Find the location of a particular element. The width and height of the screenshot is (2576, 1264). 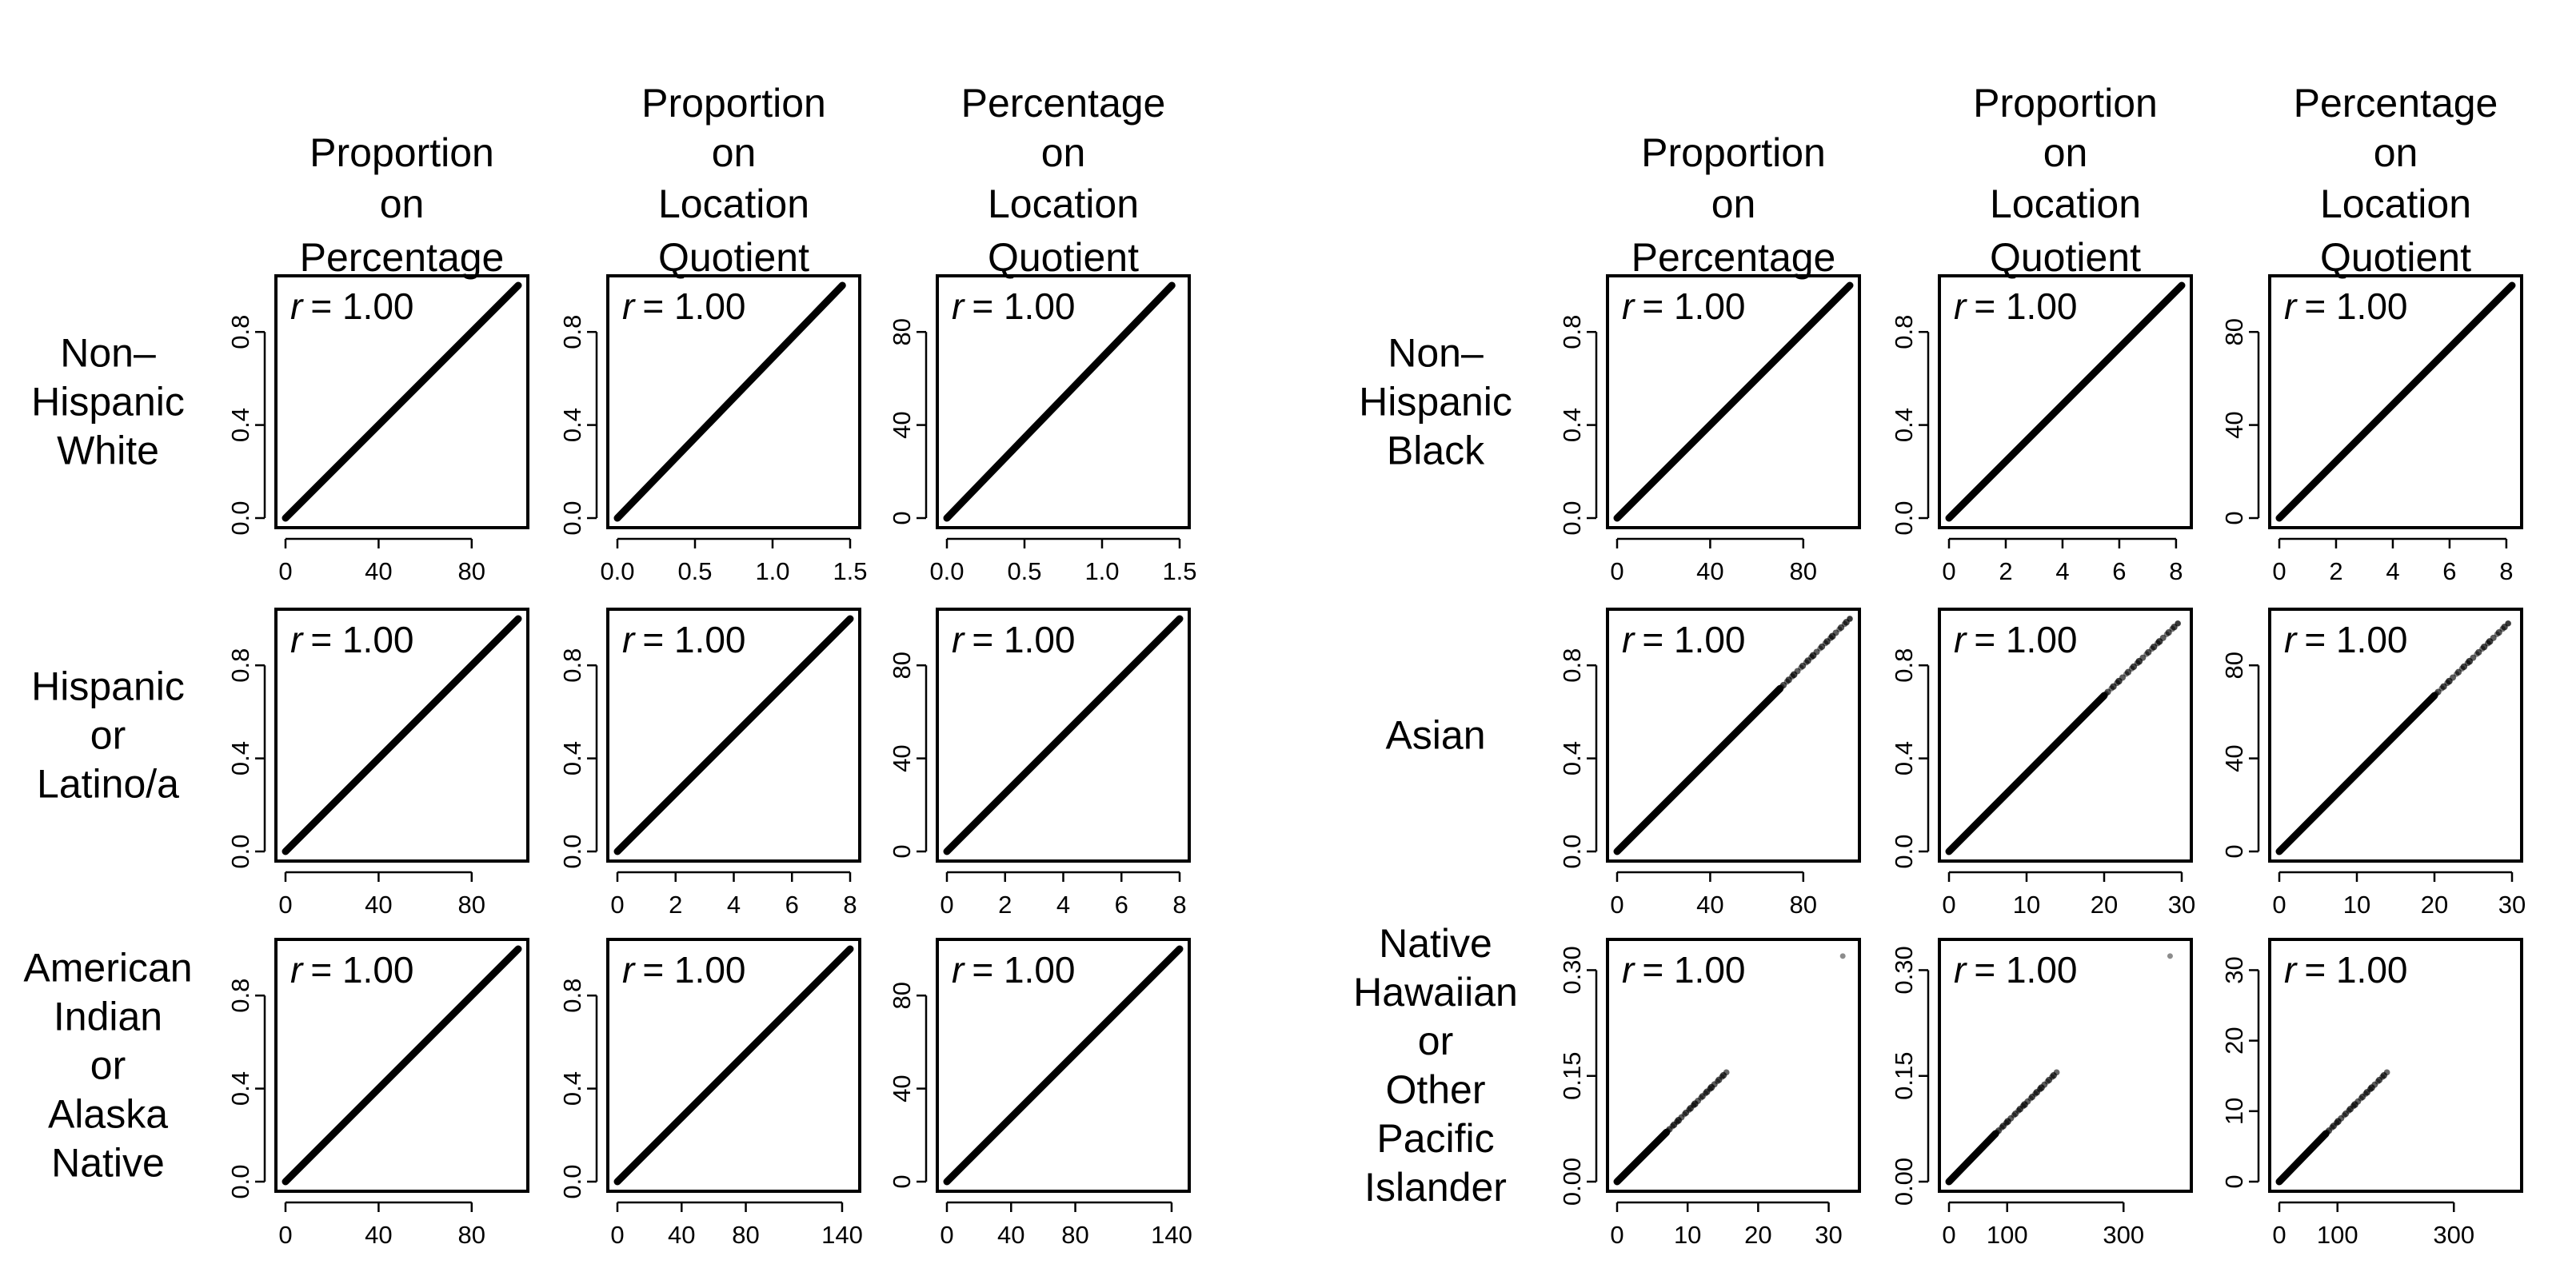

y-tick-label: 0.15 is located at coordinates (1904, 1076).